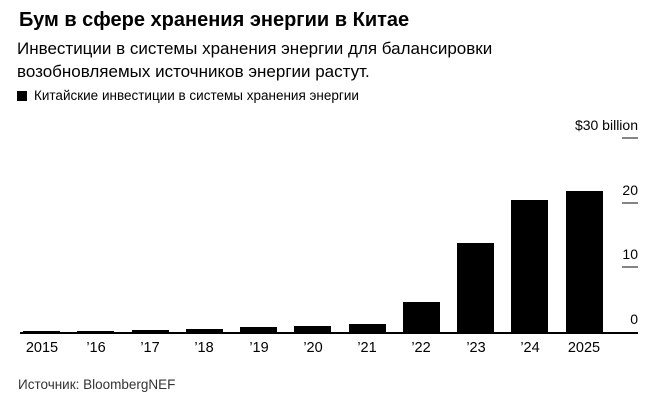  I want to click on y-tick-label-0: 0, so click(634, 319).